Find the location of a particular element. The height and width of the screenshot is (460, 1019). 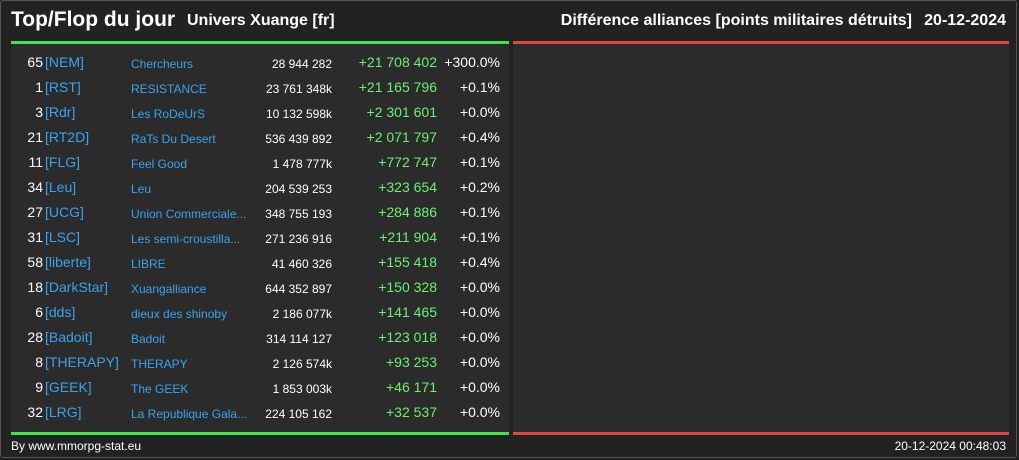

points-difference: +123 018 is located at coordinates (407, 337).